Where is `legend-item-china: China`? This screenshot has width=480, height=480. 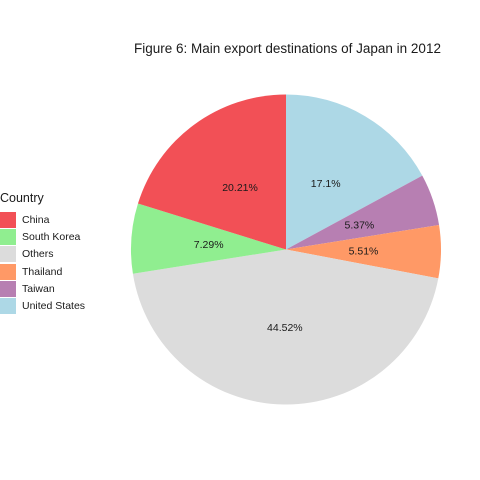
legend-item-china: China is located at coordinates (42, 219).